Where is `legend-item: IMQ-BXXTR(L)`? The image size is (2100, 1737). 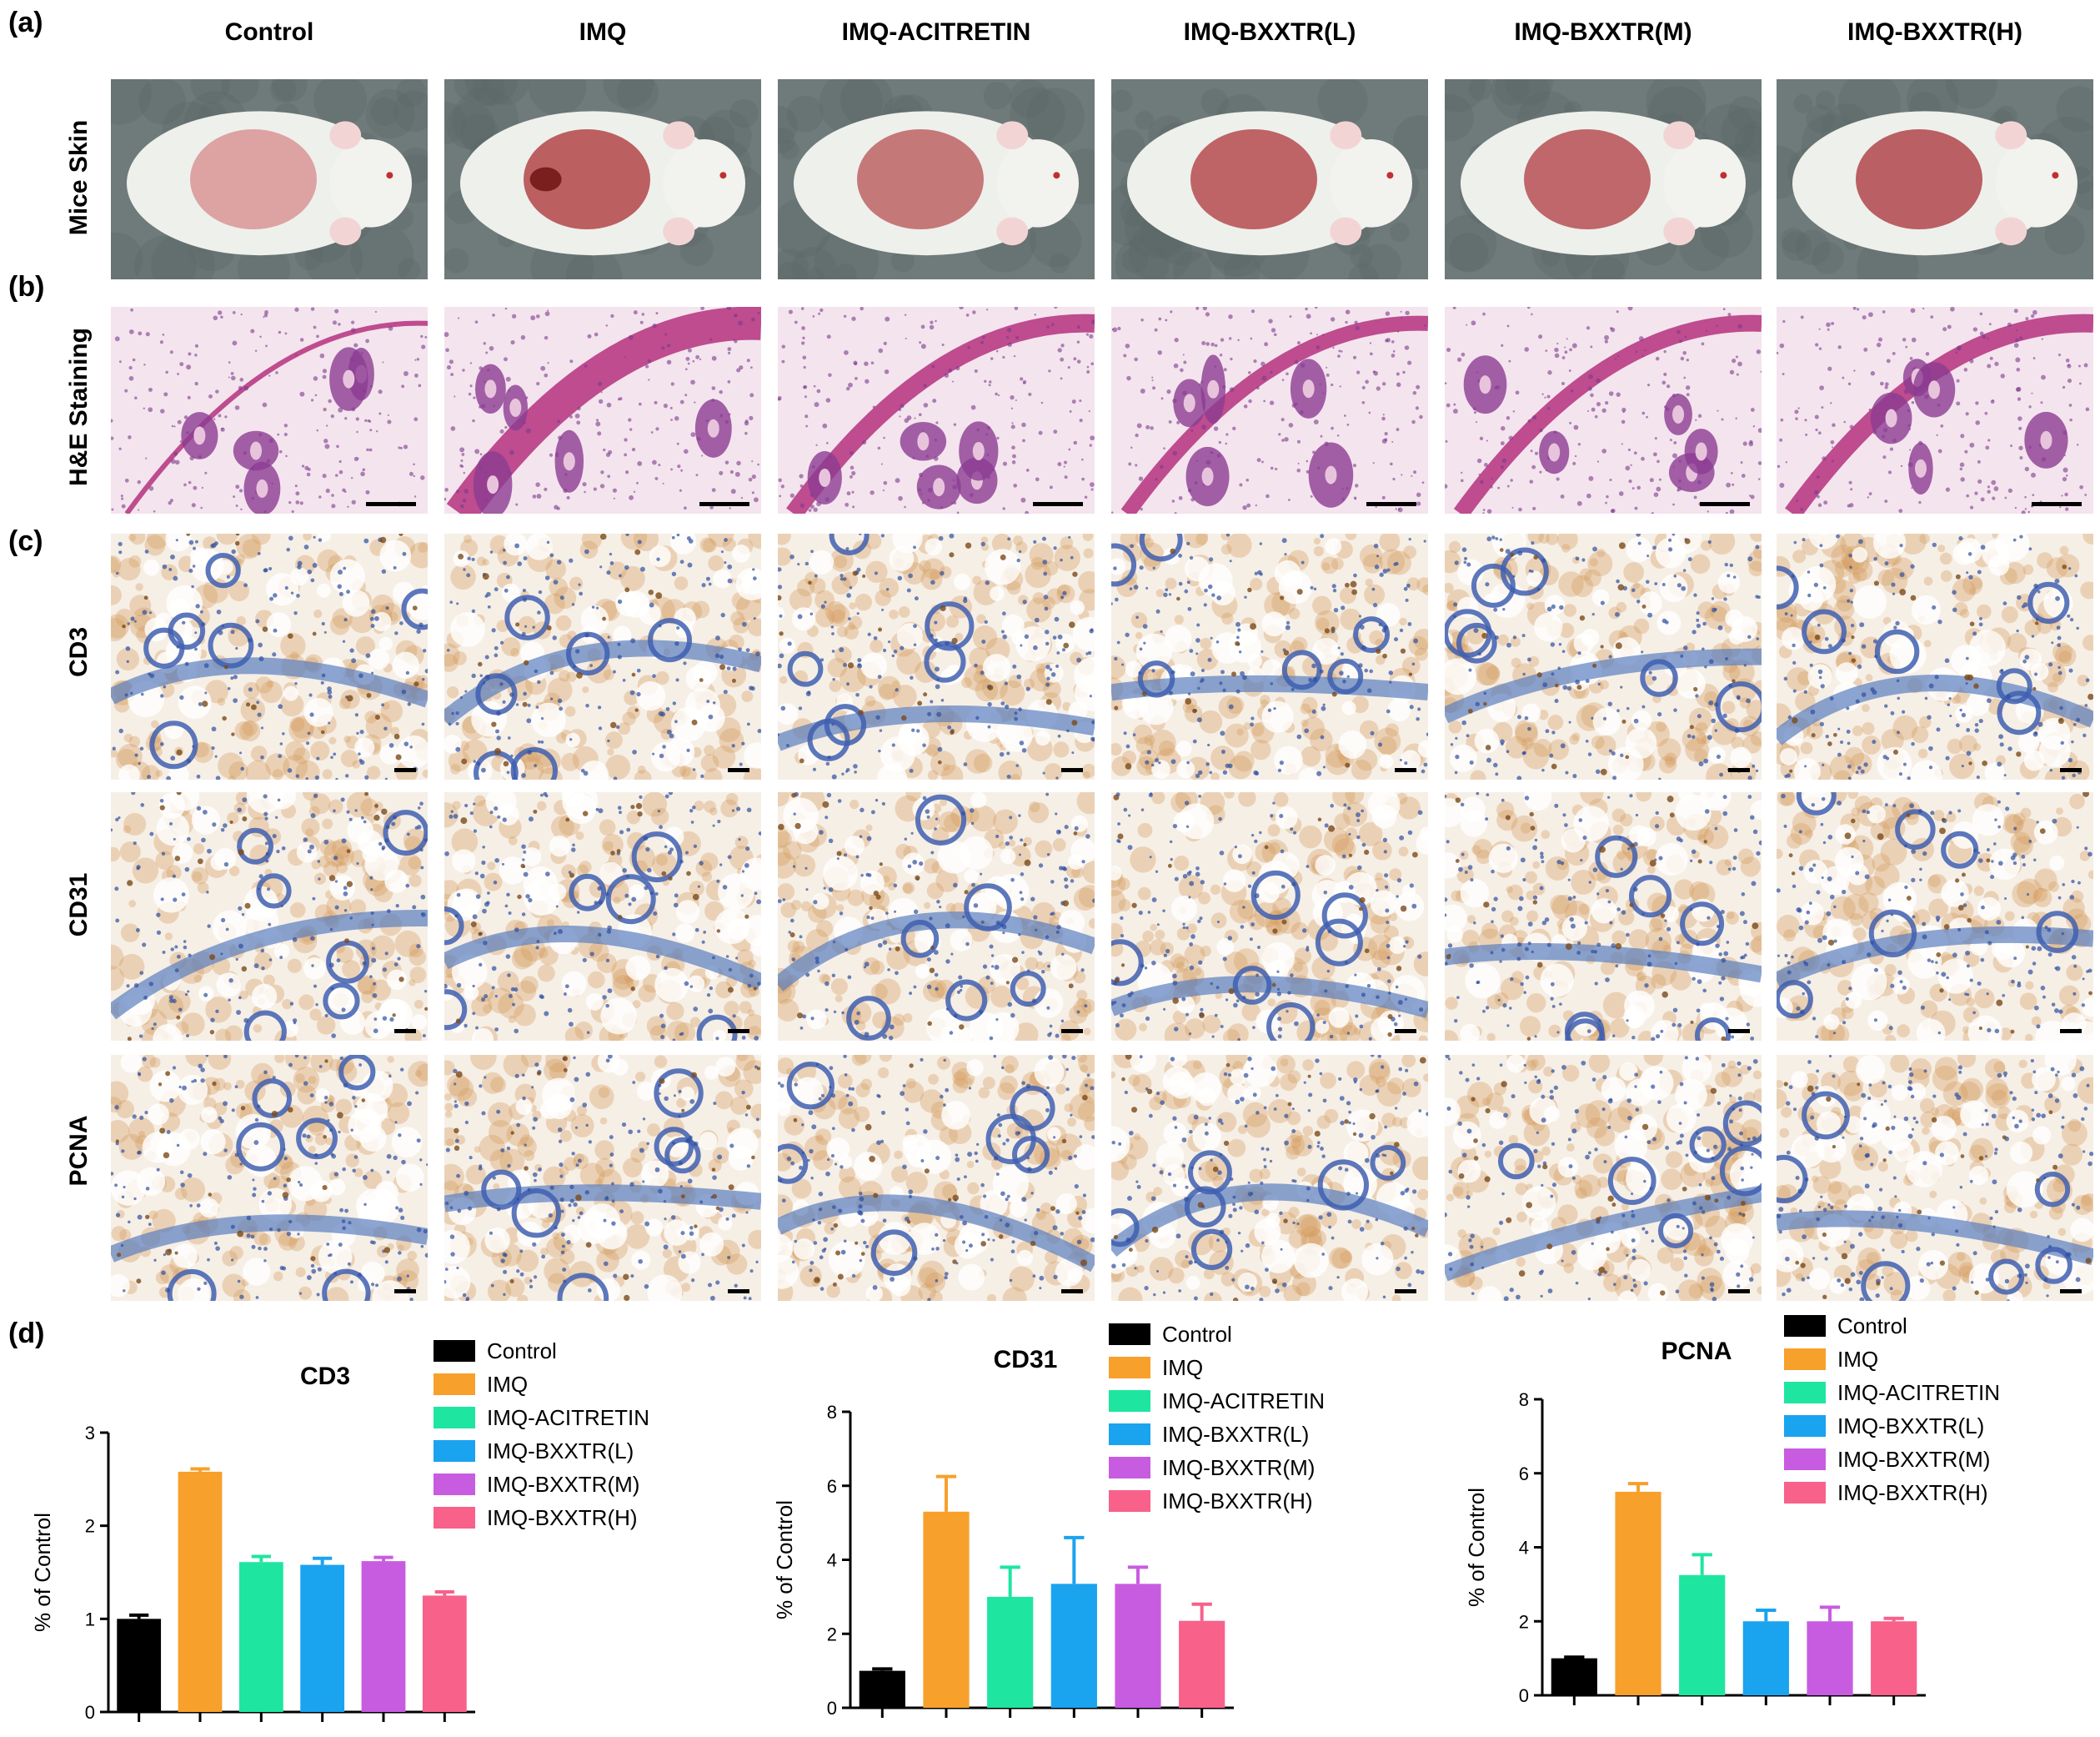 legend-item: IMQ-BXXTR(L) is located at coordinates (541, 1451).